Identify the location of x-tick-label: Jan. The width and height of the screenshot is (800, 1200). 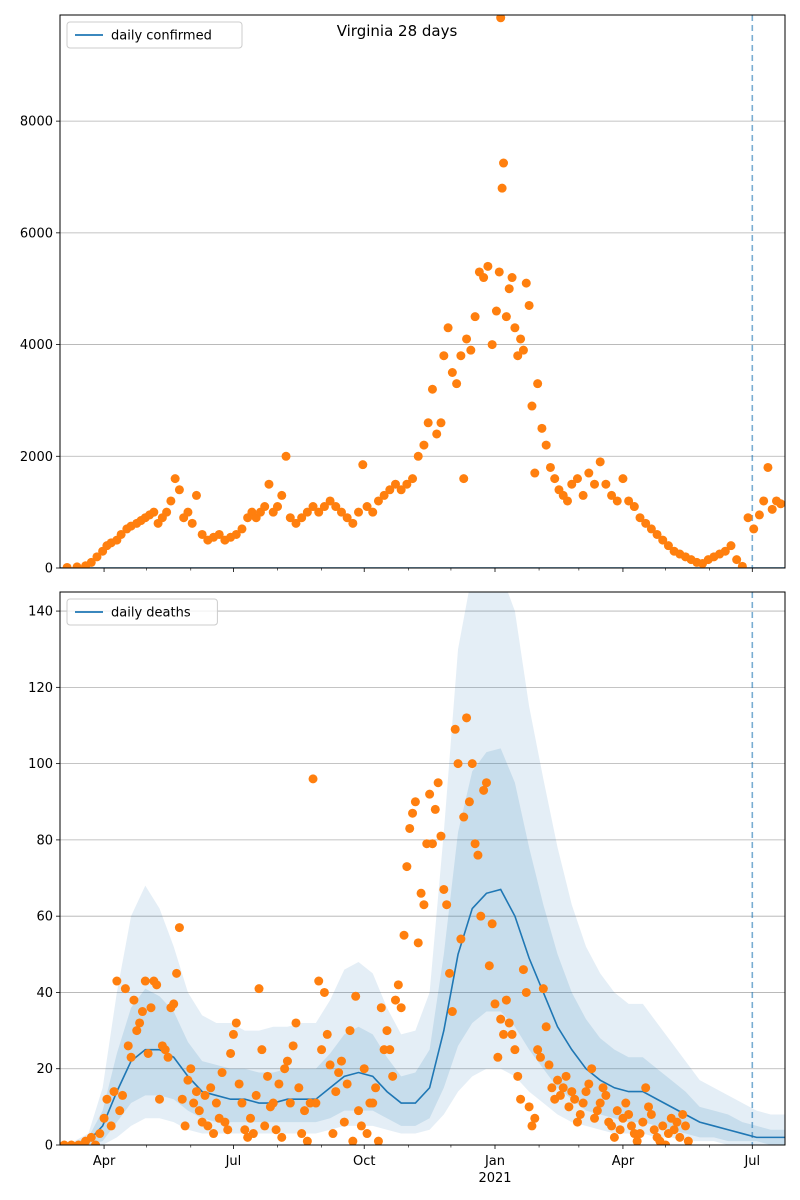
(494, 1161).